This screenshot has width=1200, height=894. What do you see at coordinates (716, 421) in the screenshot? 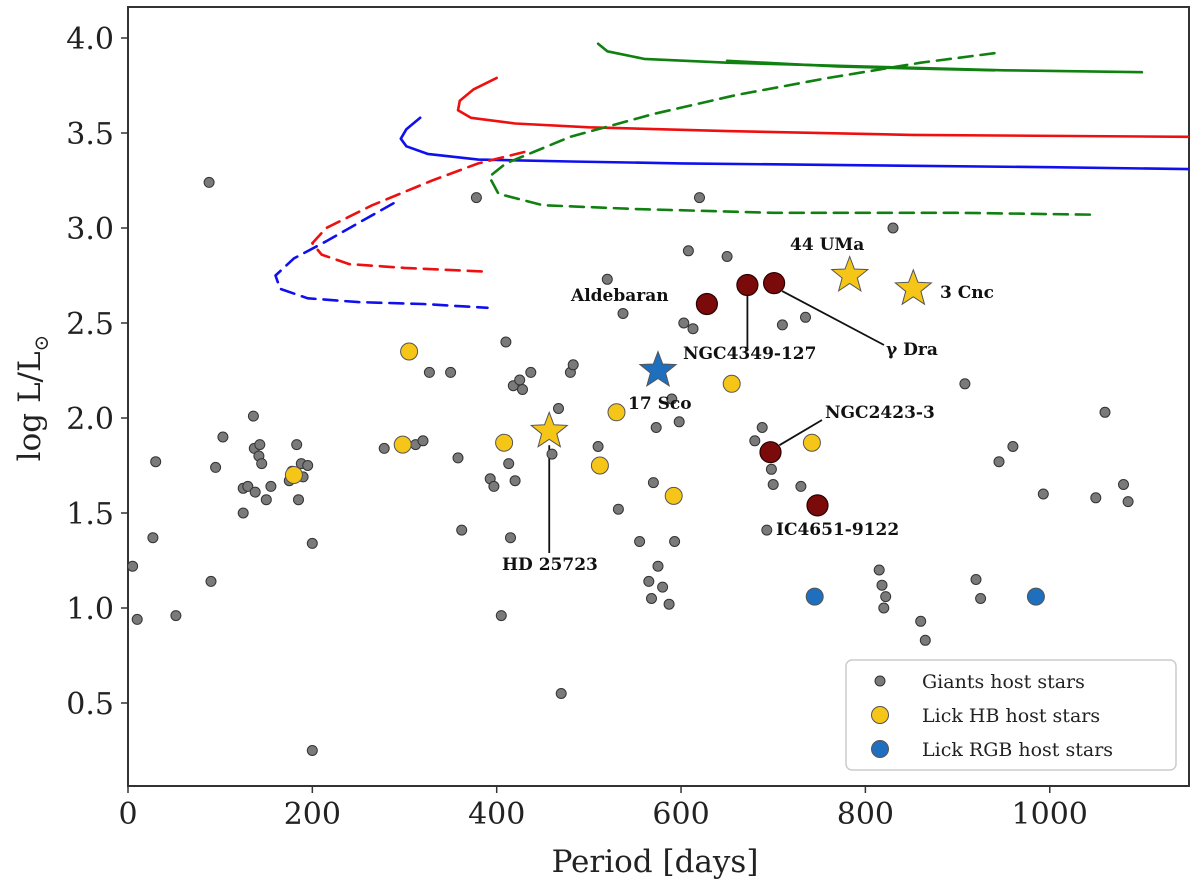
I see `annotation-leaders` at bounding box center [716, 421].